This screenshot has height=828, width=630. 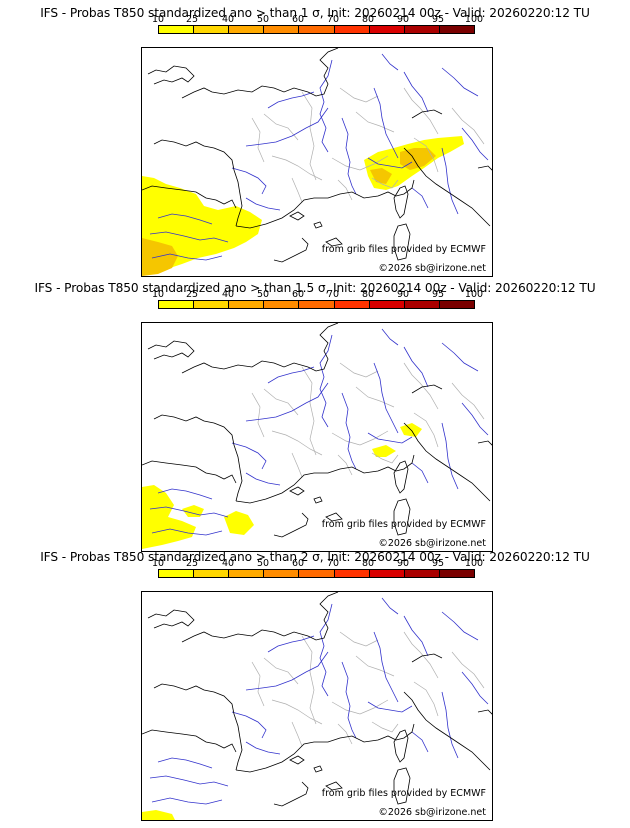 What do you see at coordinates (315, 20) in the screenshot?
I see `colorbar-ticks: 10 25 40 50 60 70 80 90 95 100` at bounding box center [315, 20].